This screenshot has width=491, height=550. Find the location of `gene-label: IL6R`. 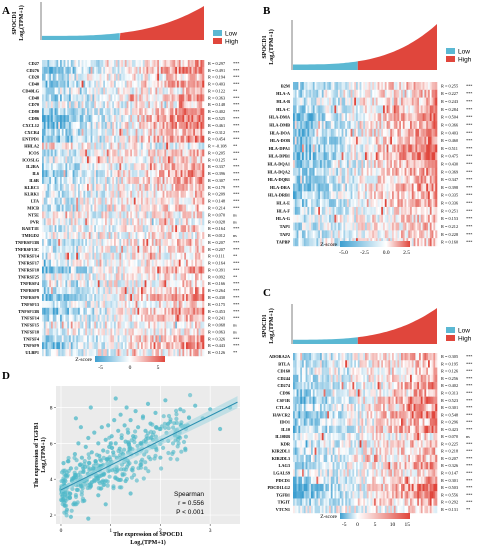

gene-label: IL6R is located at coordinates (34, 180).